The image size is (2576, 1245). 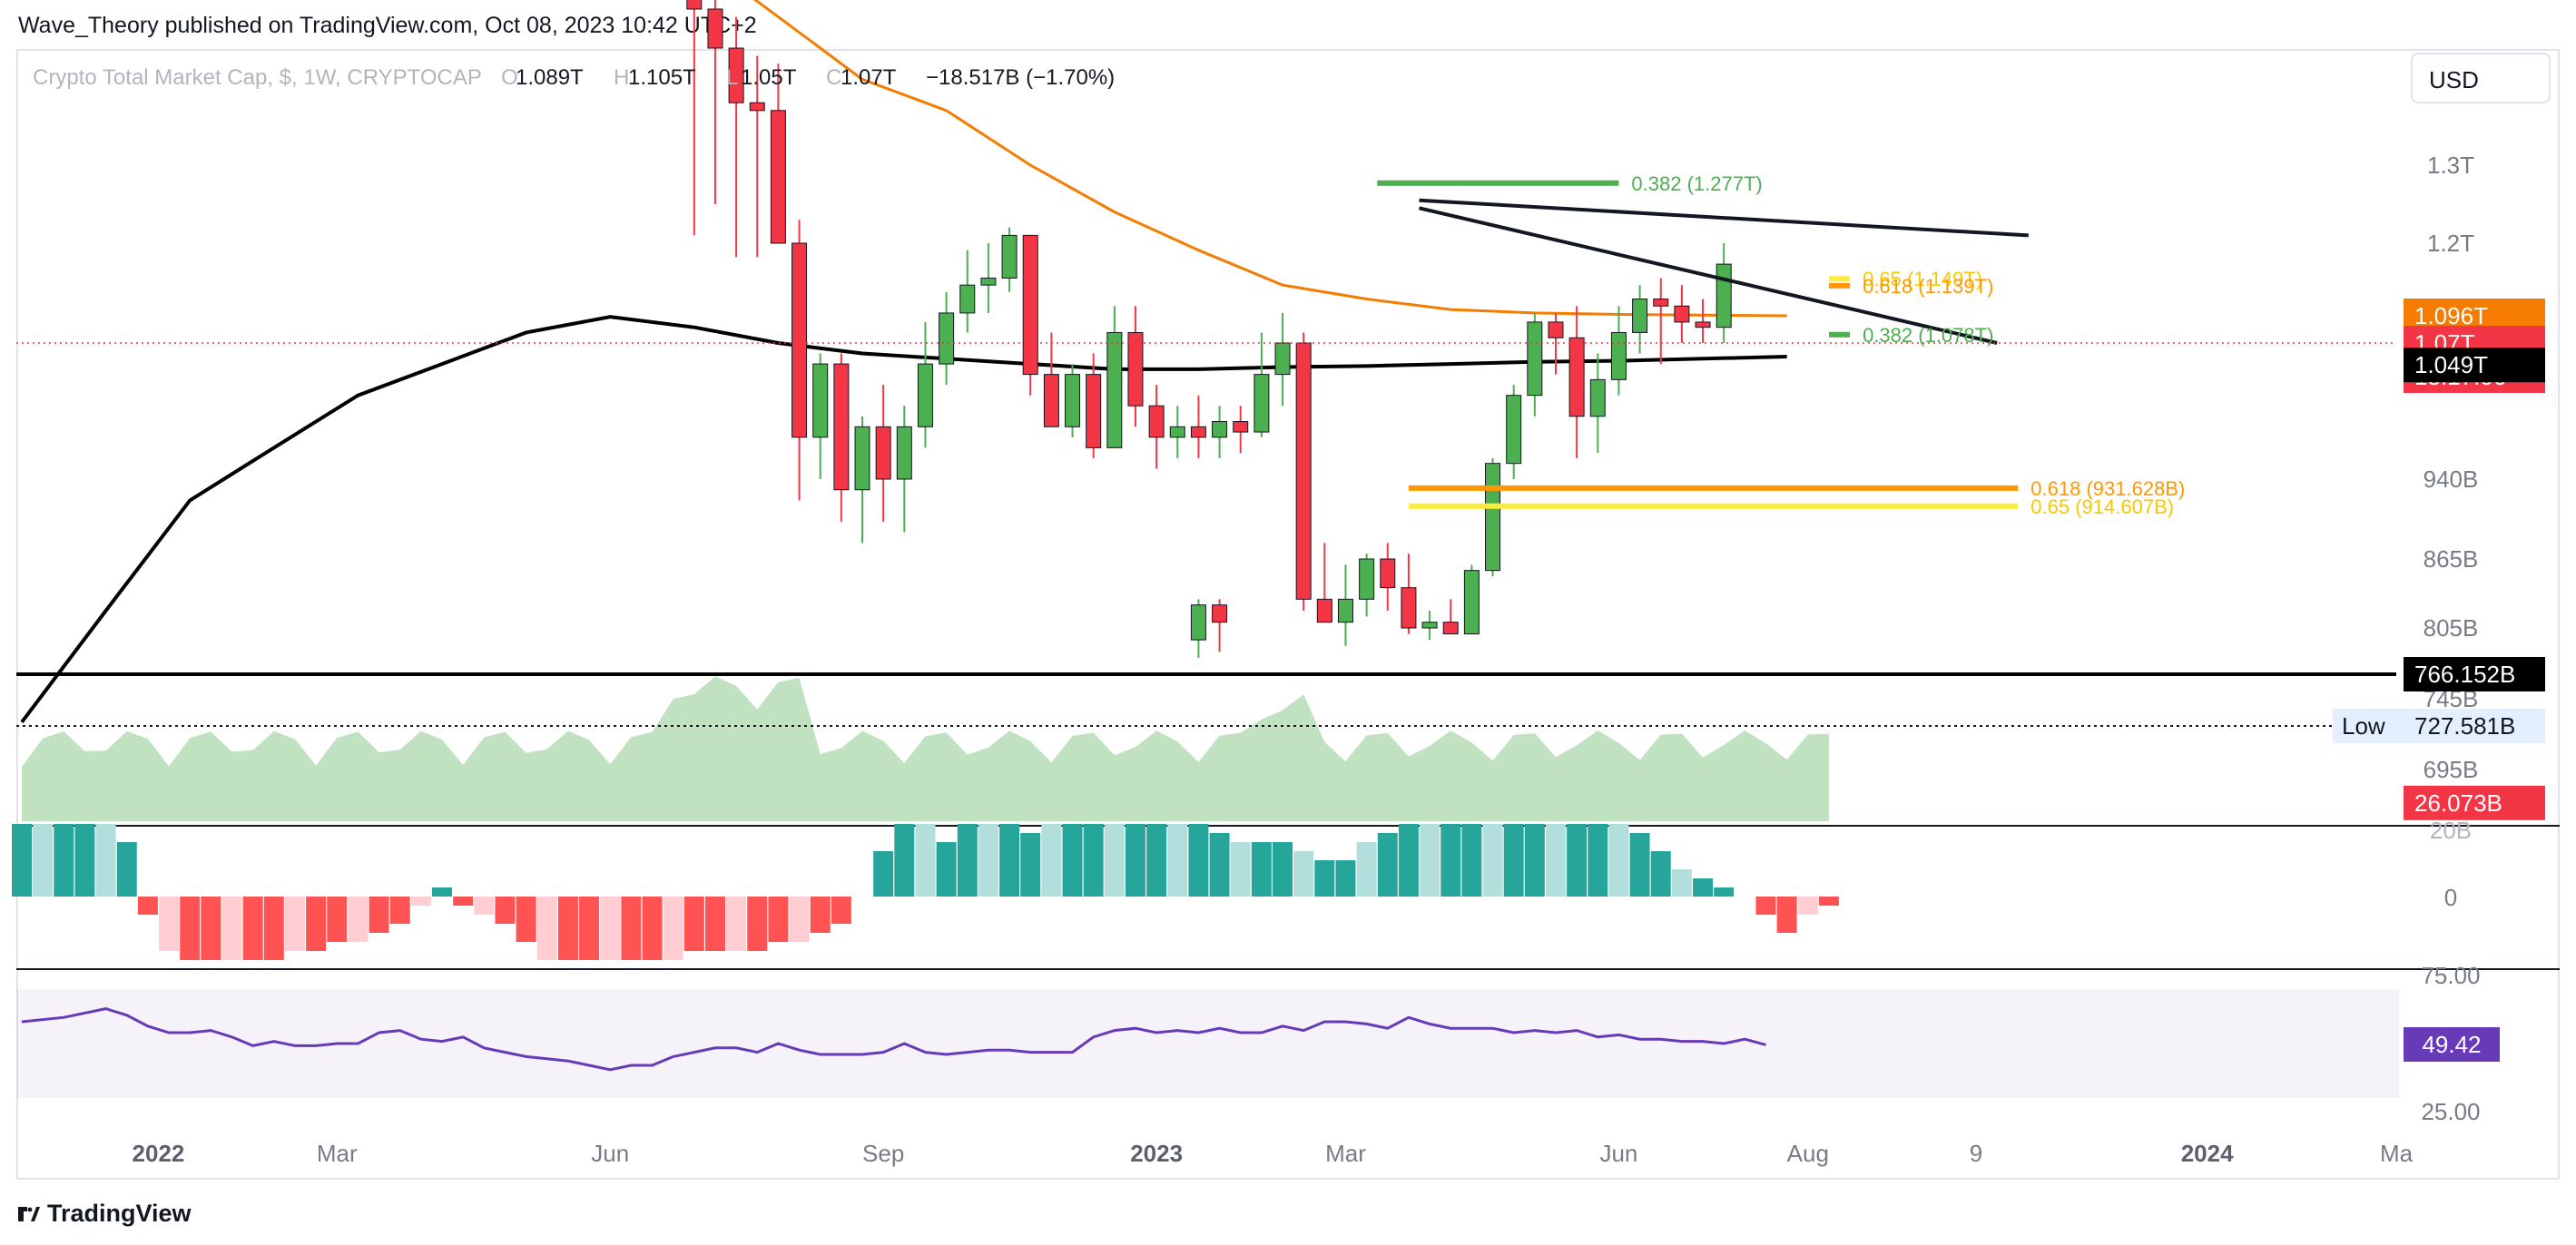 I want to click on rsi-line, so click(x=893, y=1039).